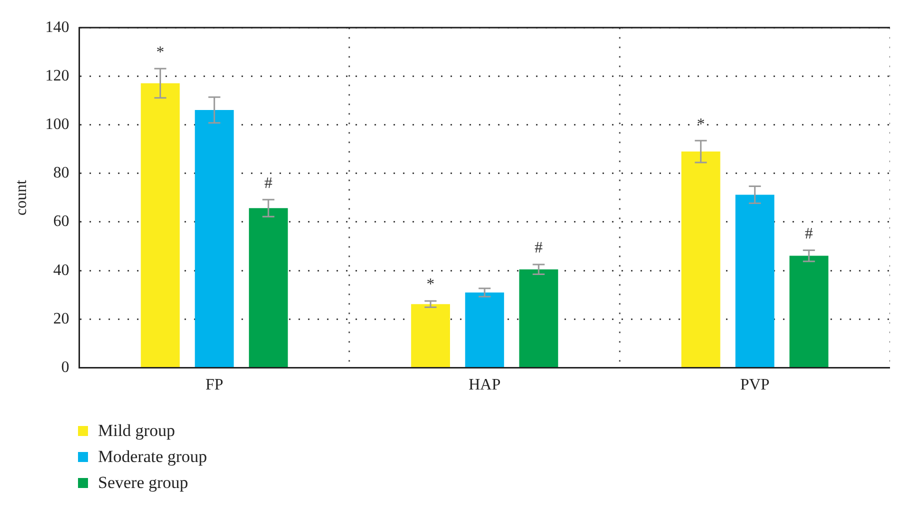 Image resolution: width=898 pixels, height=517 pixels. Describe the element at coordinates (136, 431) in the screenshot. I see `legend-label: Mild group` at that location.